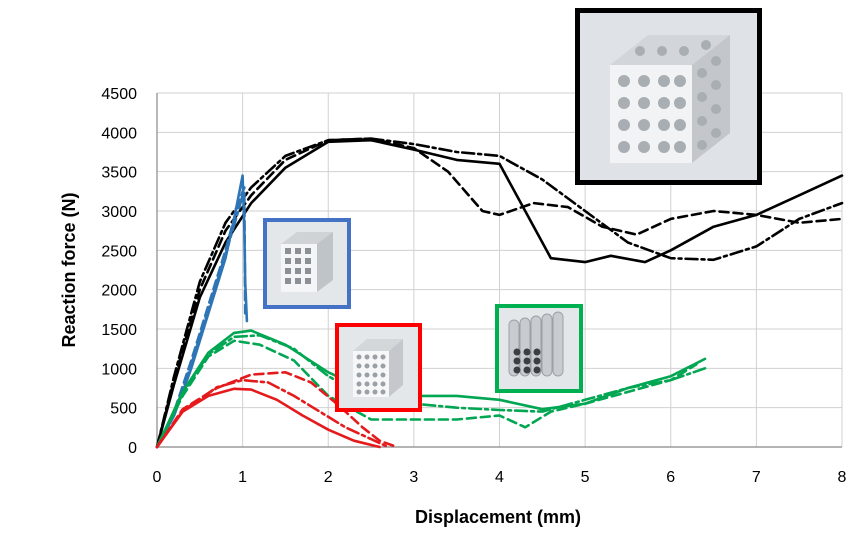 This screenshot has width=866, height=549. I want to click on x-tick-label: 6, so click(670, 477).